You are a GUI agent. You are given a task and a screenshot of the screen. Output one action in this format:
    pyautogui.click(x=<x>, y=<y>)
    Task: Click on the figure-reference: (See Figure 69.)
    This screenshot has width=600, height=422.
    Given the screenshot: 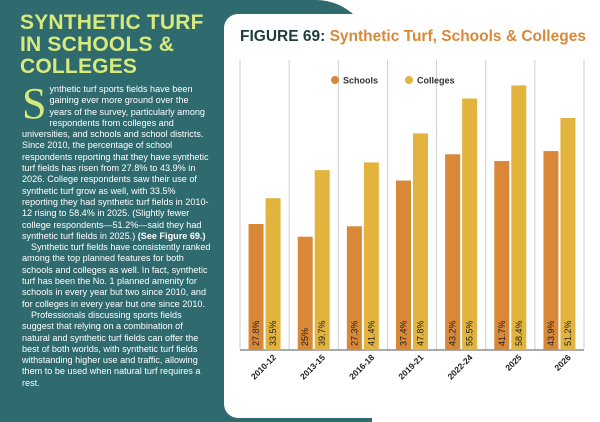 What is the action you would take?
    pyautogui.click(x=171, y=235)
    